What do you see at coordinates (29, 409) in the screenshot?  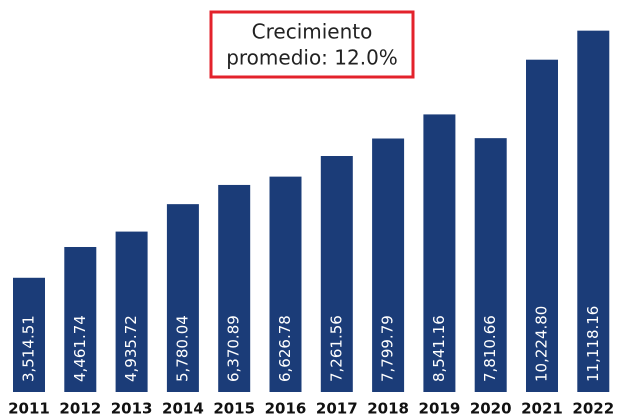 I see `x-tick-label: 2011` at bounding box center [29, 409].